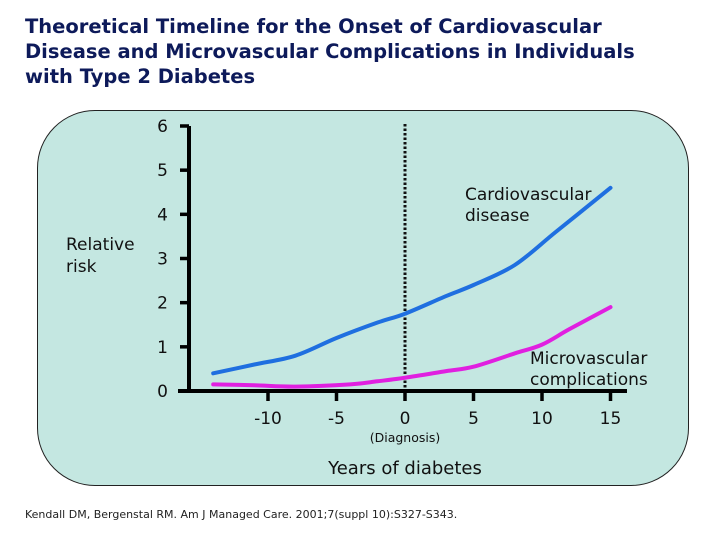 The height and width of the screenshot is (540, 720). I want to click on x-tick-label: 10, so click(542, 419).